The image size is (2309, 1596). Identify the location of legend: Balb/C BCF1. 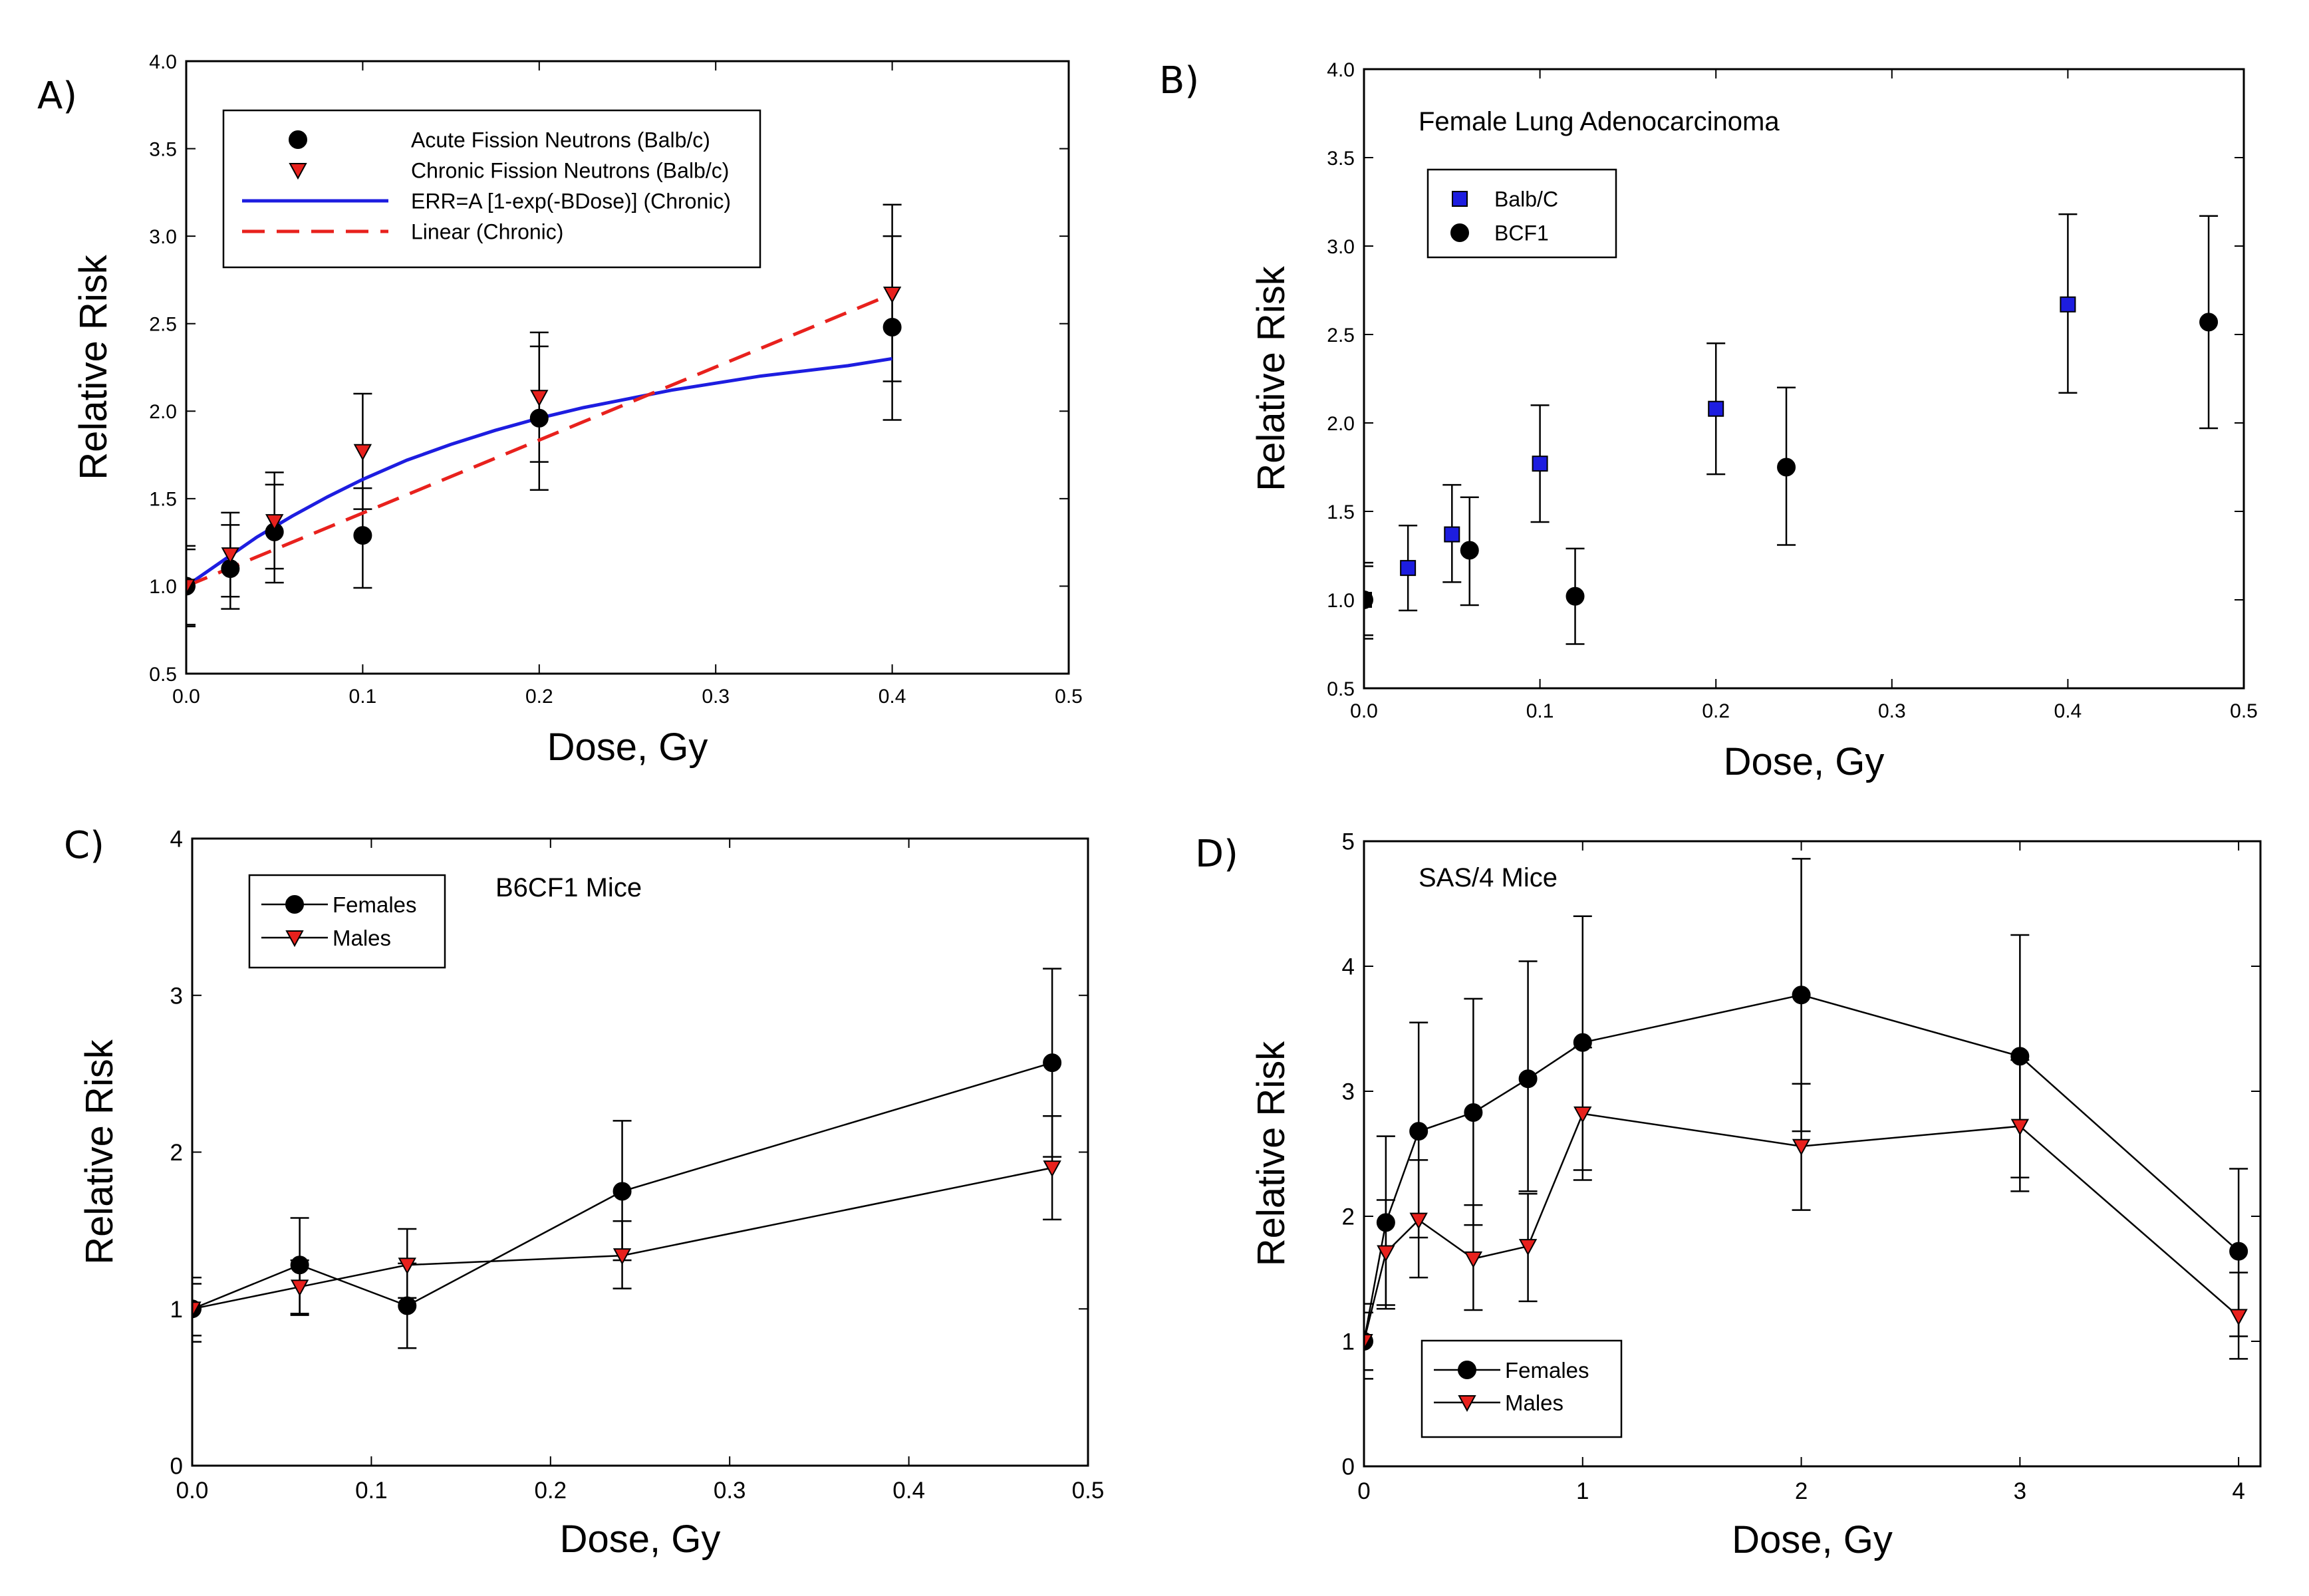
(1522, 213).